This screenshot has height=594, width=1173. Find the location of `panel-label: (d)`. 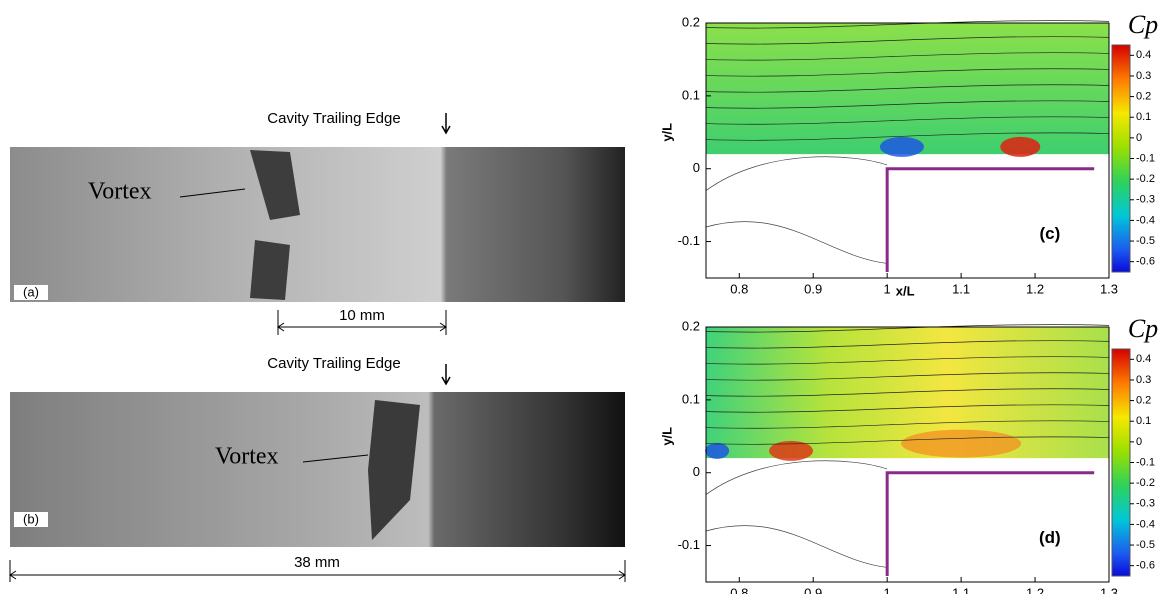

panel-label: (d) is located at coordinates (1050, 537).